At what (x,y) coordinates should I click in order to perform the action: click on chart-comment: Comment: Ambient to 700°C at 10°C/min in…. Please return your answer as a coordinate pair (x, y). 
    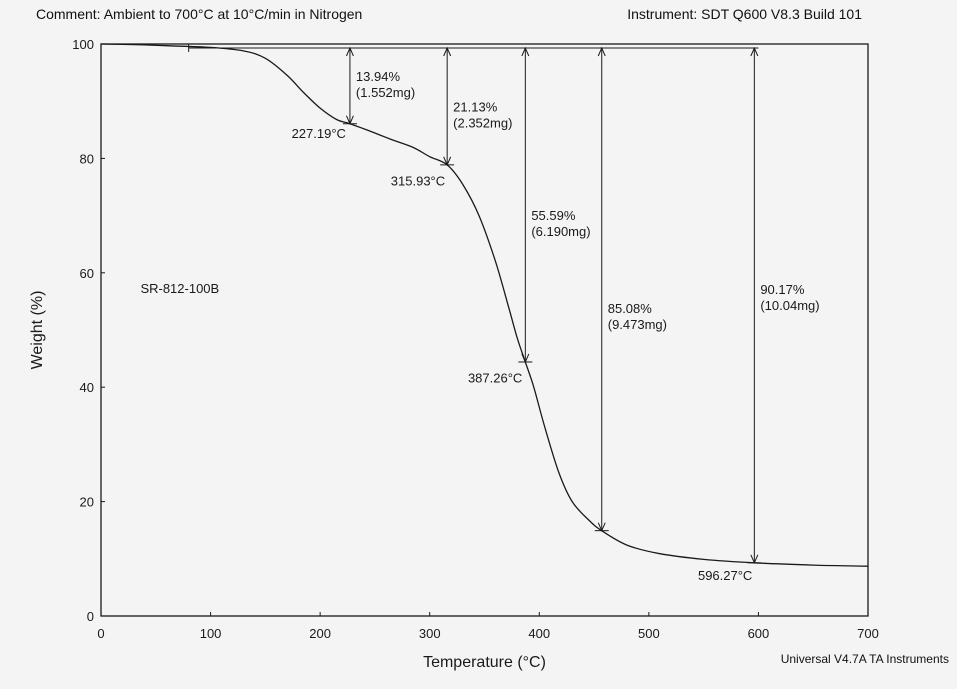
    Looking at the image, I should click on (199, 14).